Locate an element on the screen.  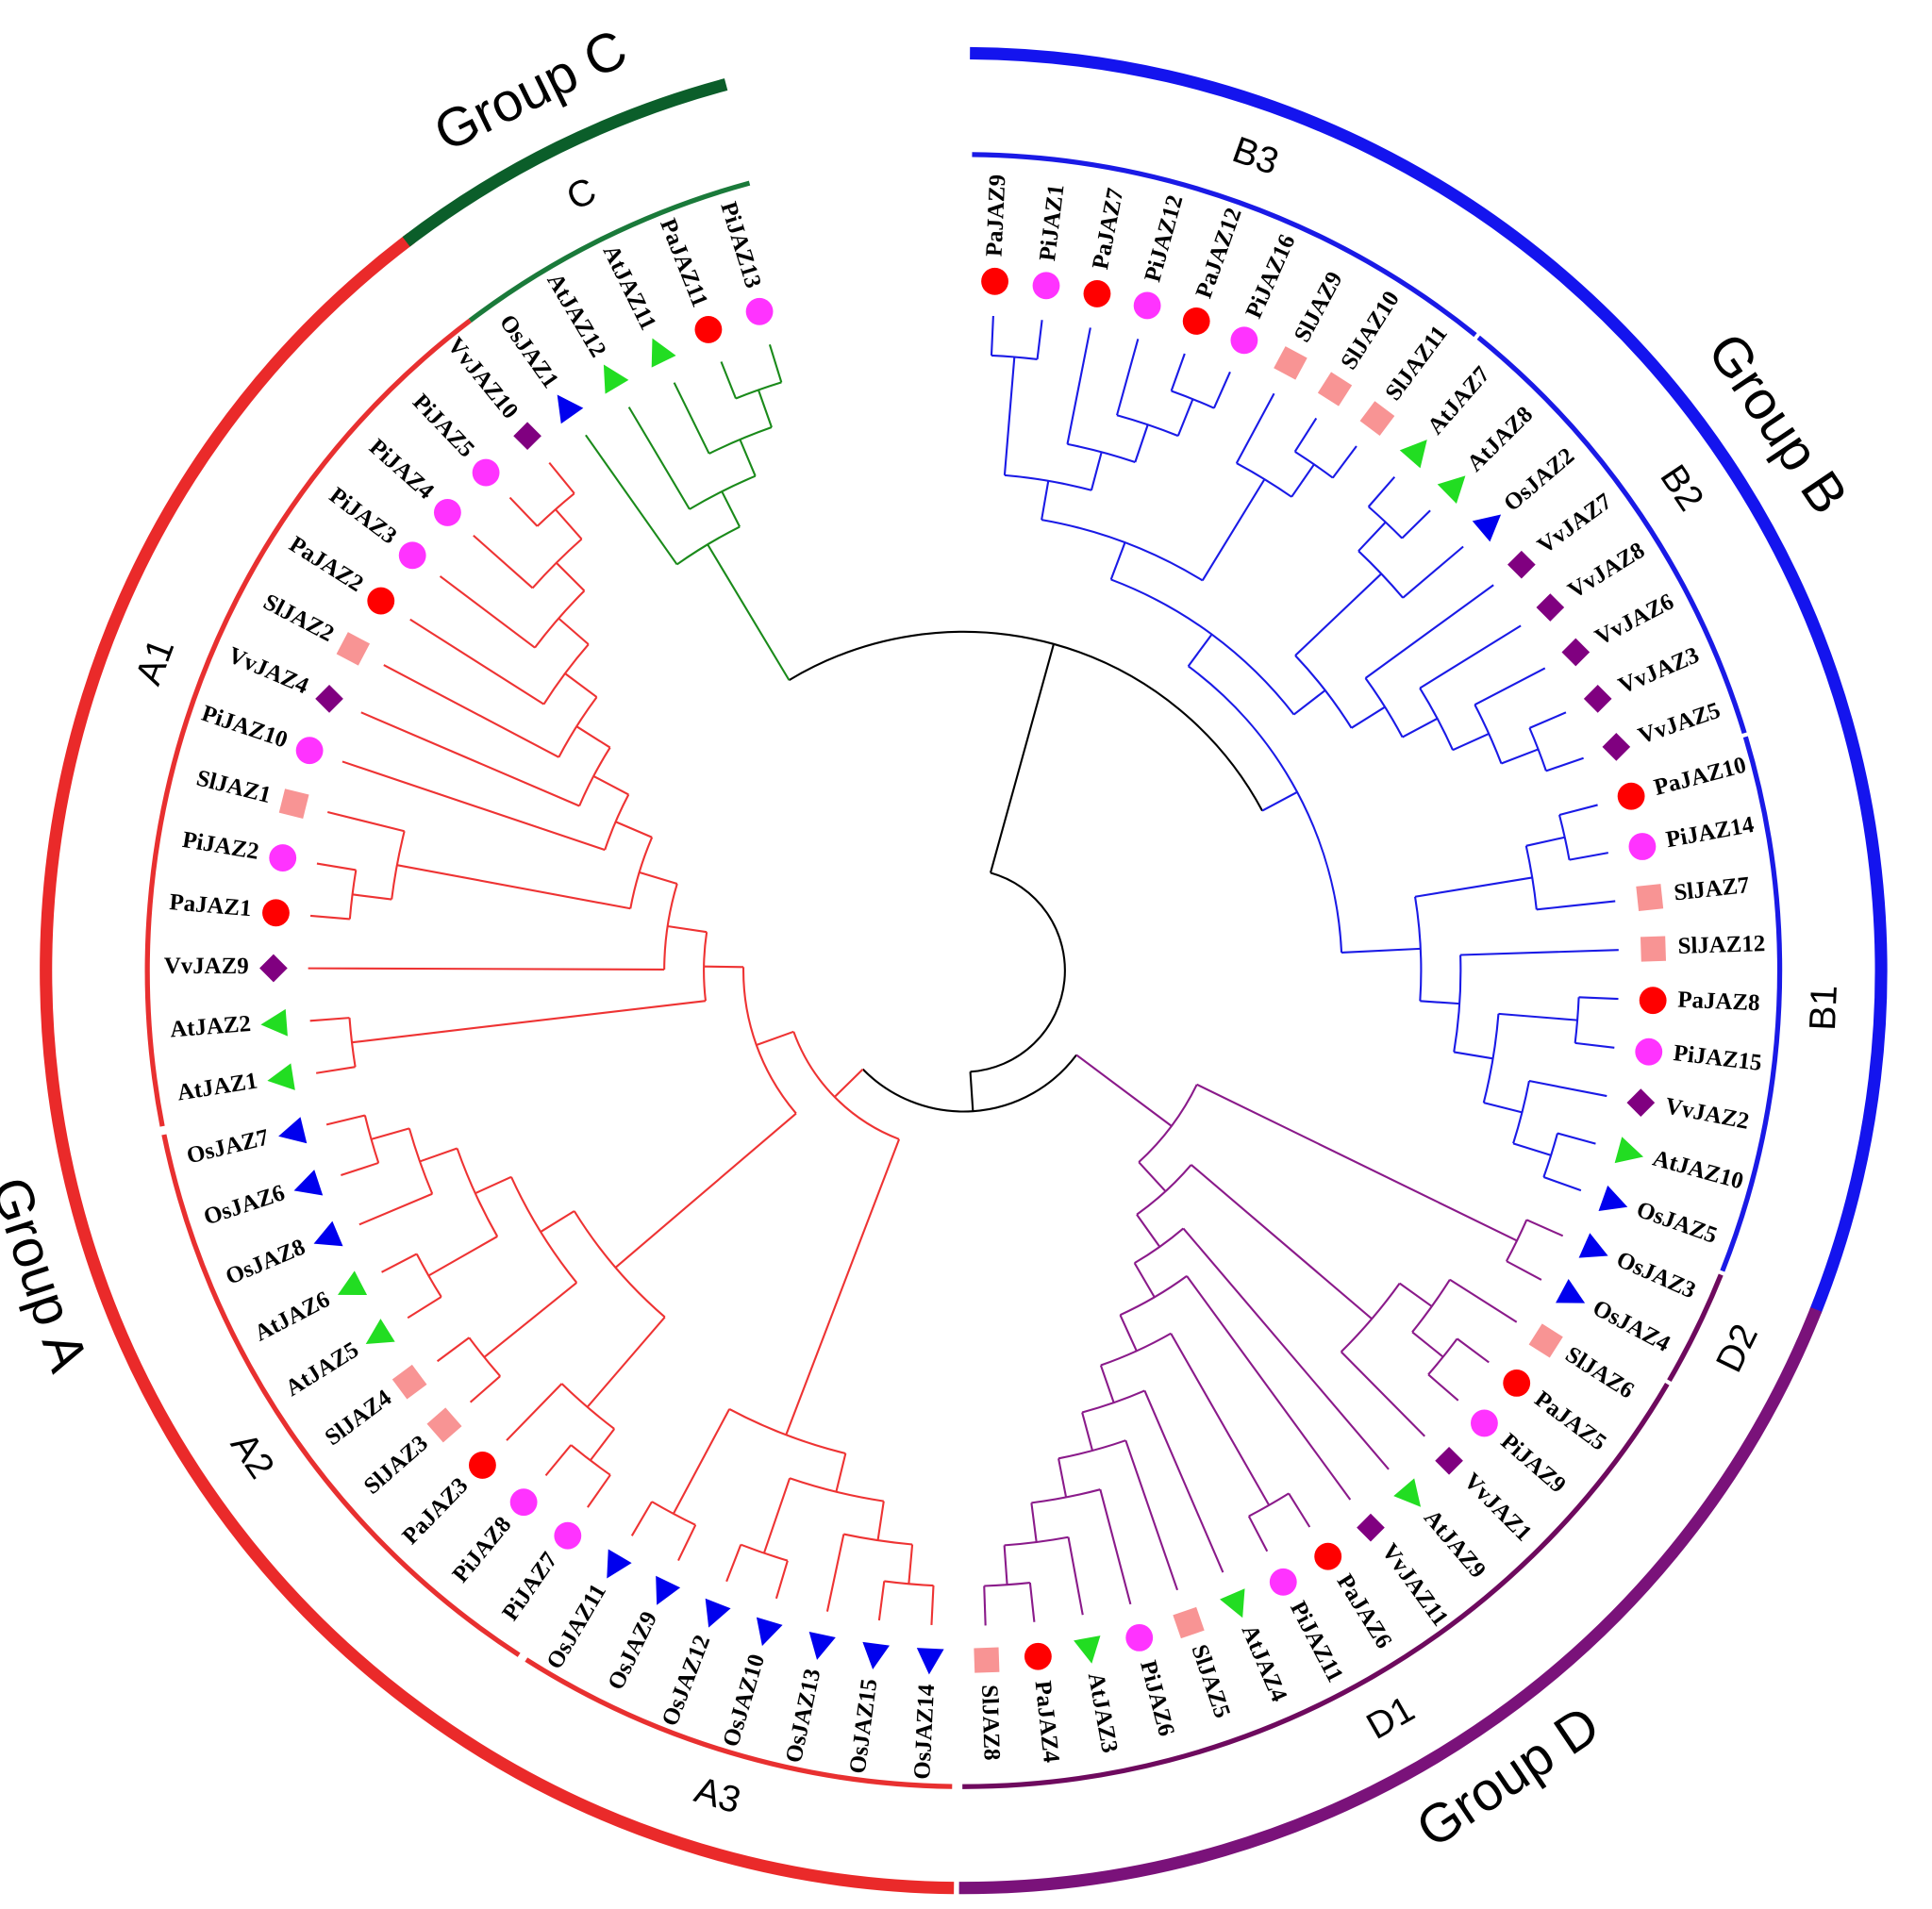
leaf-label: OsJAZ3 is located at coordinates (1655, 1276).